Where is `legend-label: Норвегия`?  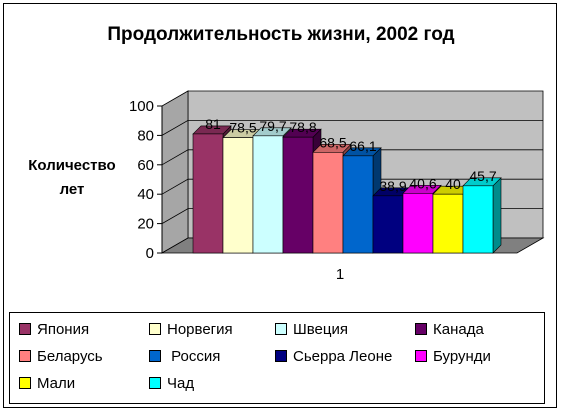 legend-label: Норвегия is located at coordinates (200, 329).